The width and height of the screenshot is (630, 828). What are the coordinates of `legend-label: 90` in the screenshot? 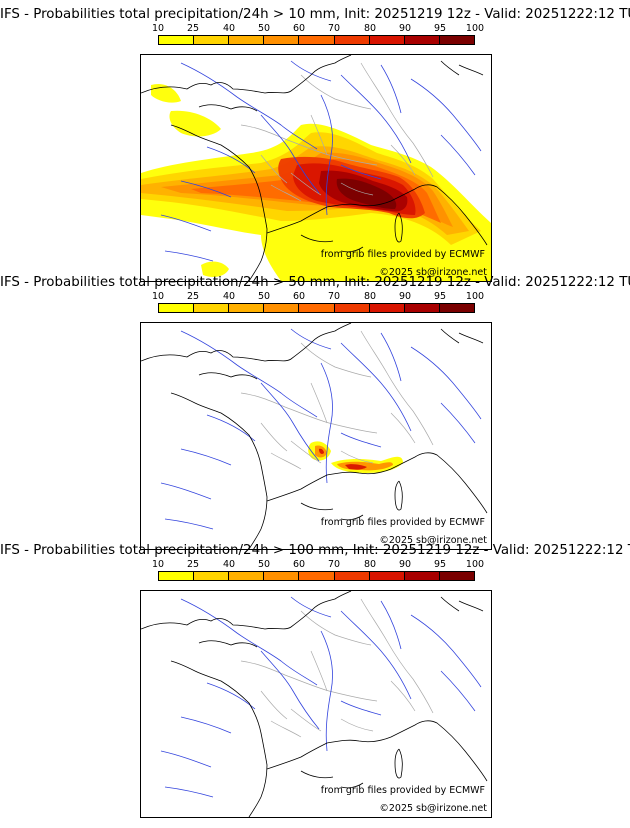 It's located at (405, 296).